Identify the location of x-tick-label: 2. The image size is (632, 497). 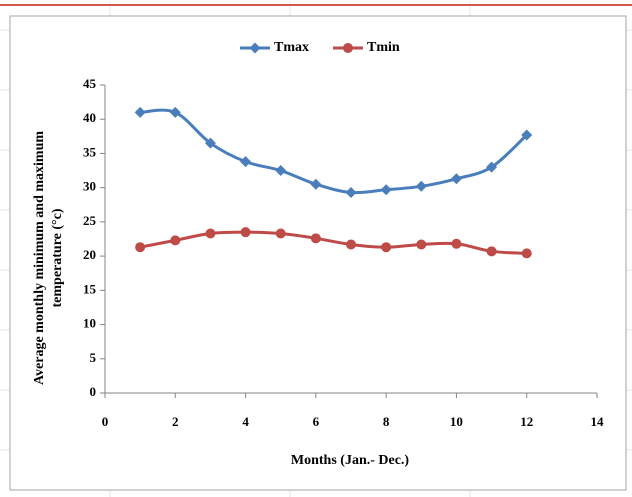
(175, 421).